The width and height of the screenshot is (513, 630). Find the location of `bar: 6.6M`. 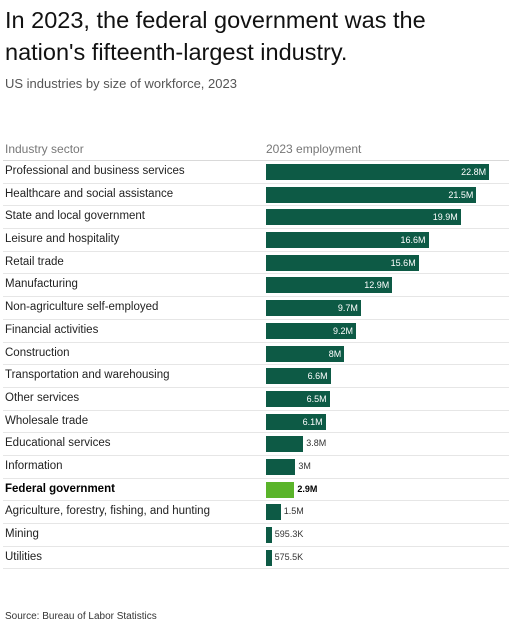

bar: 6.6M is located at coordinates (298, 376).